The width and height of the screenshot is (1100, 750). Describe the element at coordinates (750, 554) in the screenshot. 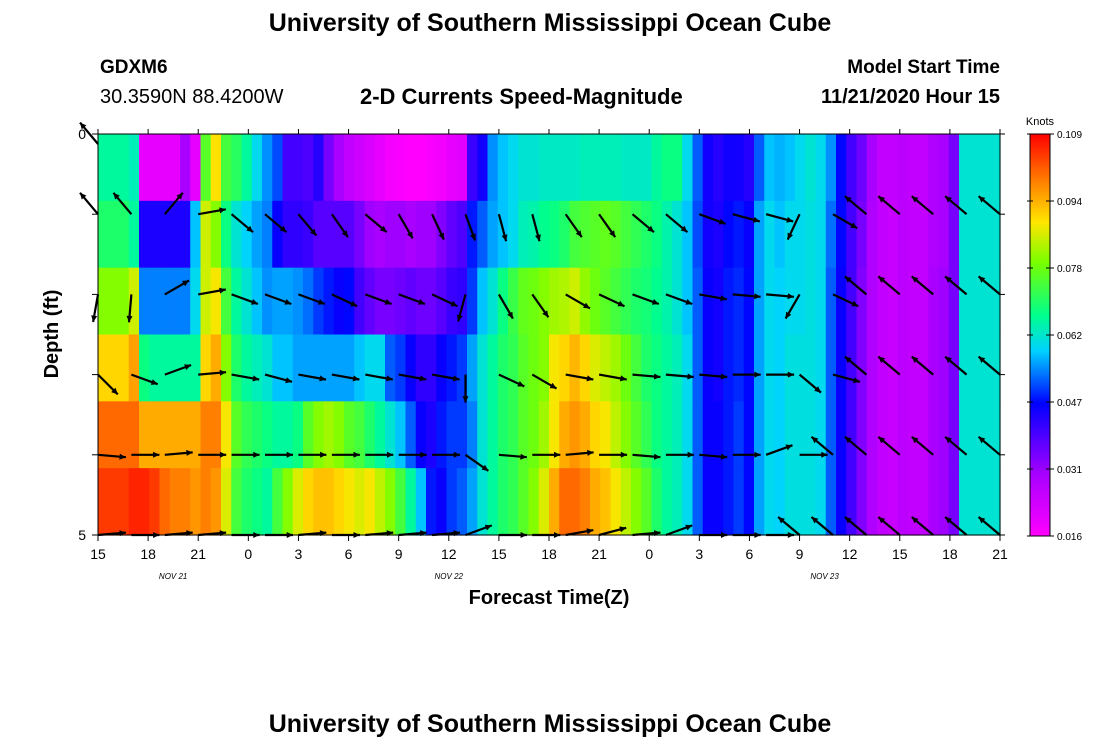

I see `x-tick-label: 6` at that location.